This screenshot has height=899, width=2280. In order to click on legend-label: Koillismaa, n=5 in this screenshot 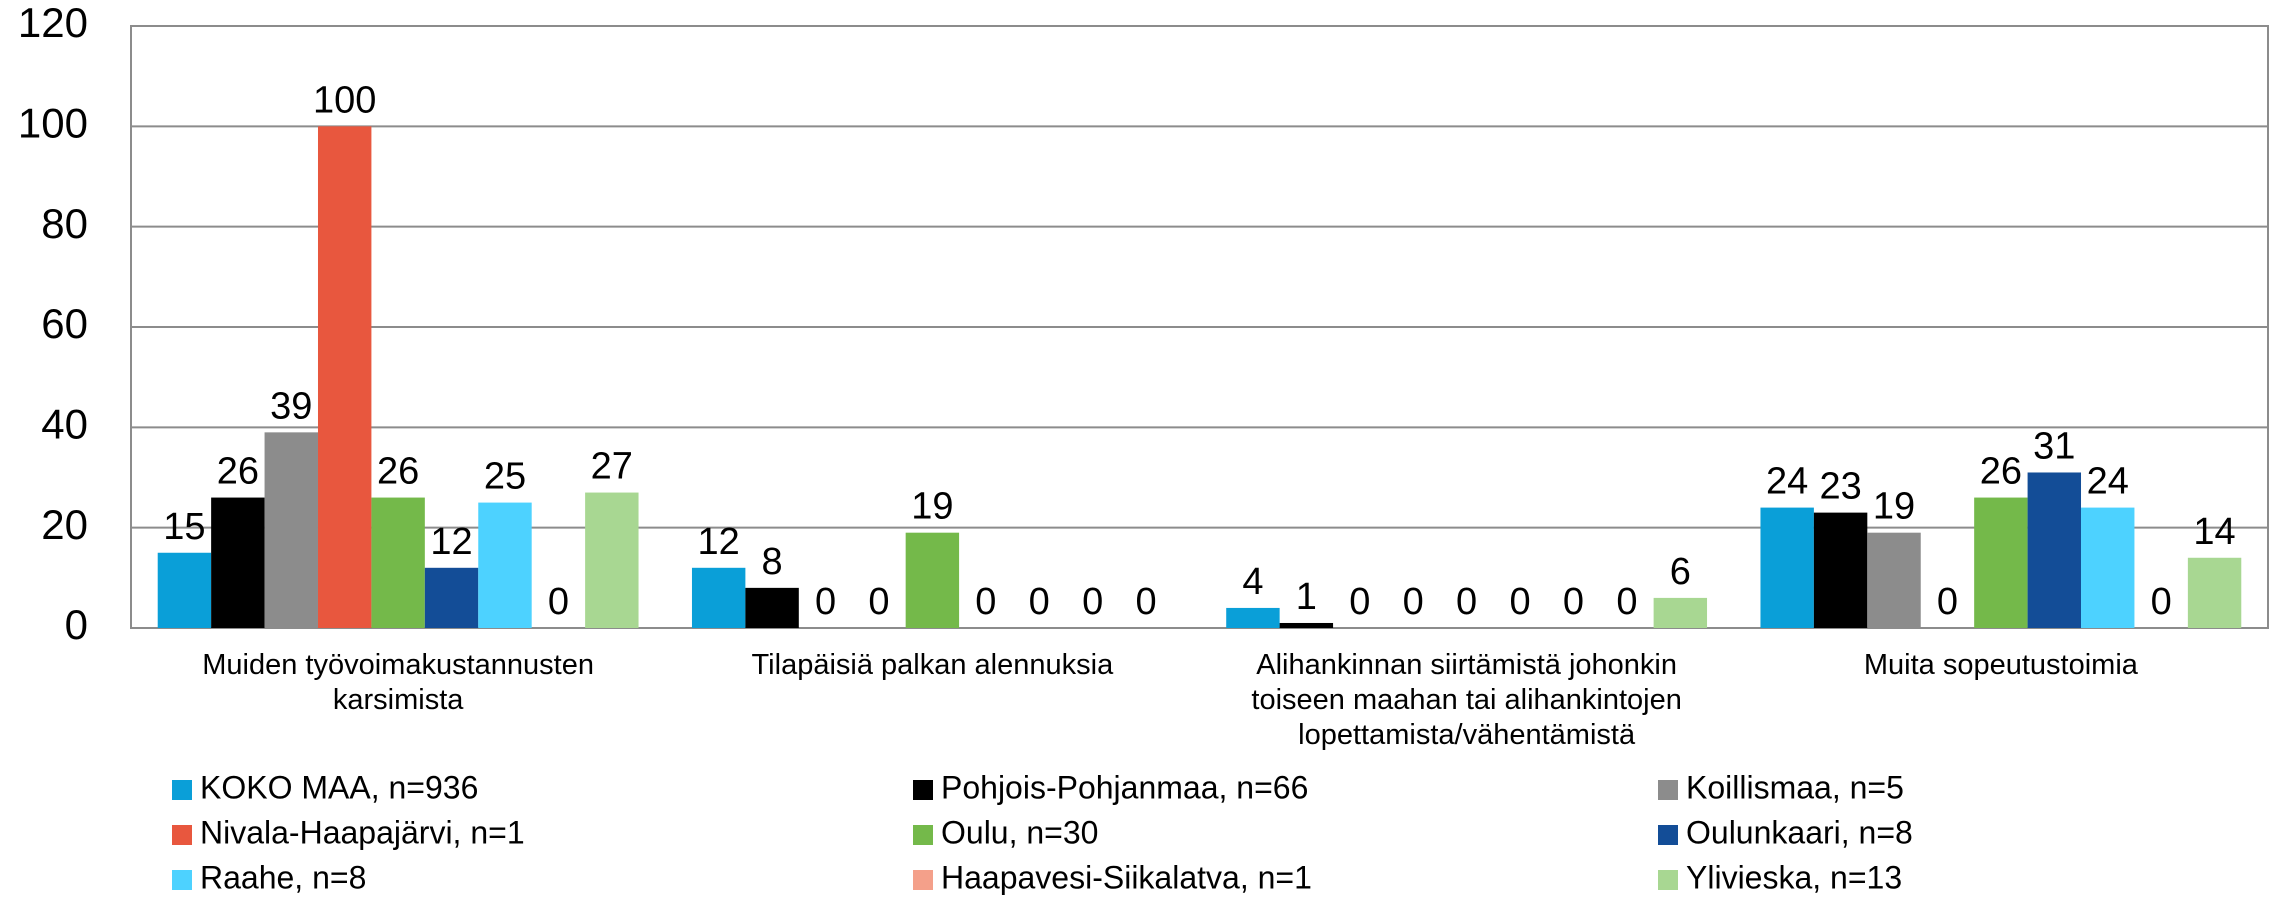, I will do `click(1795, 787)`.